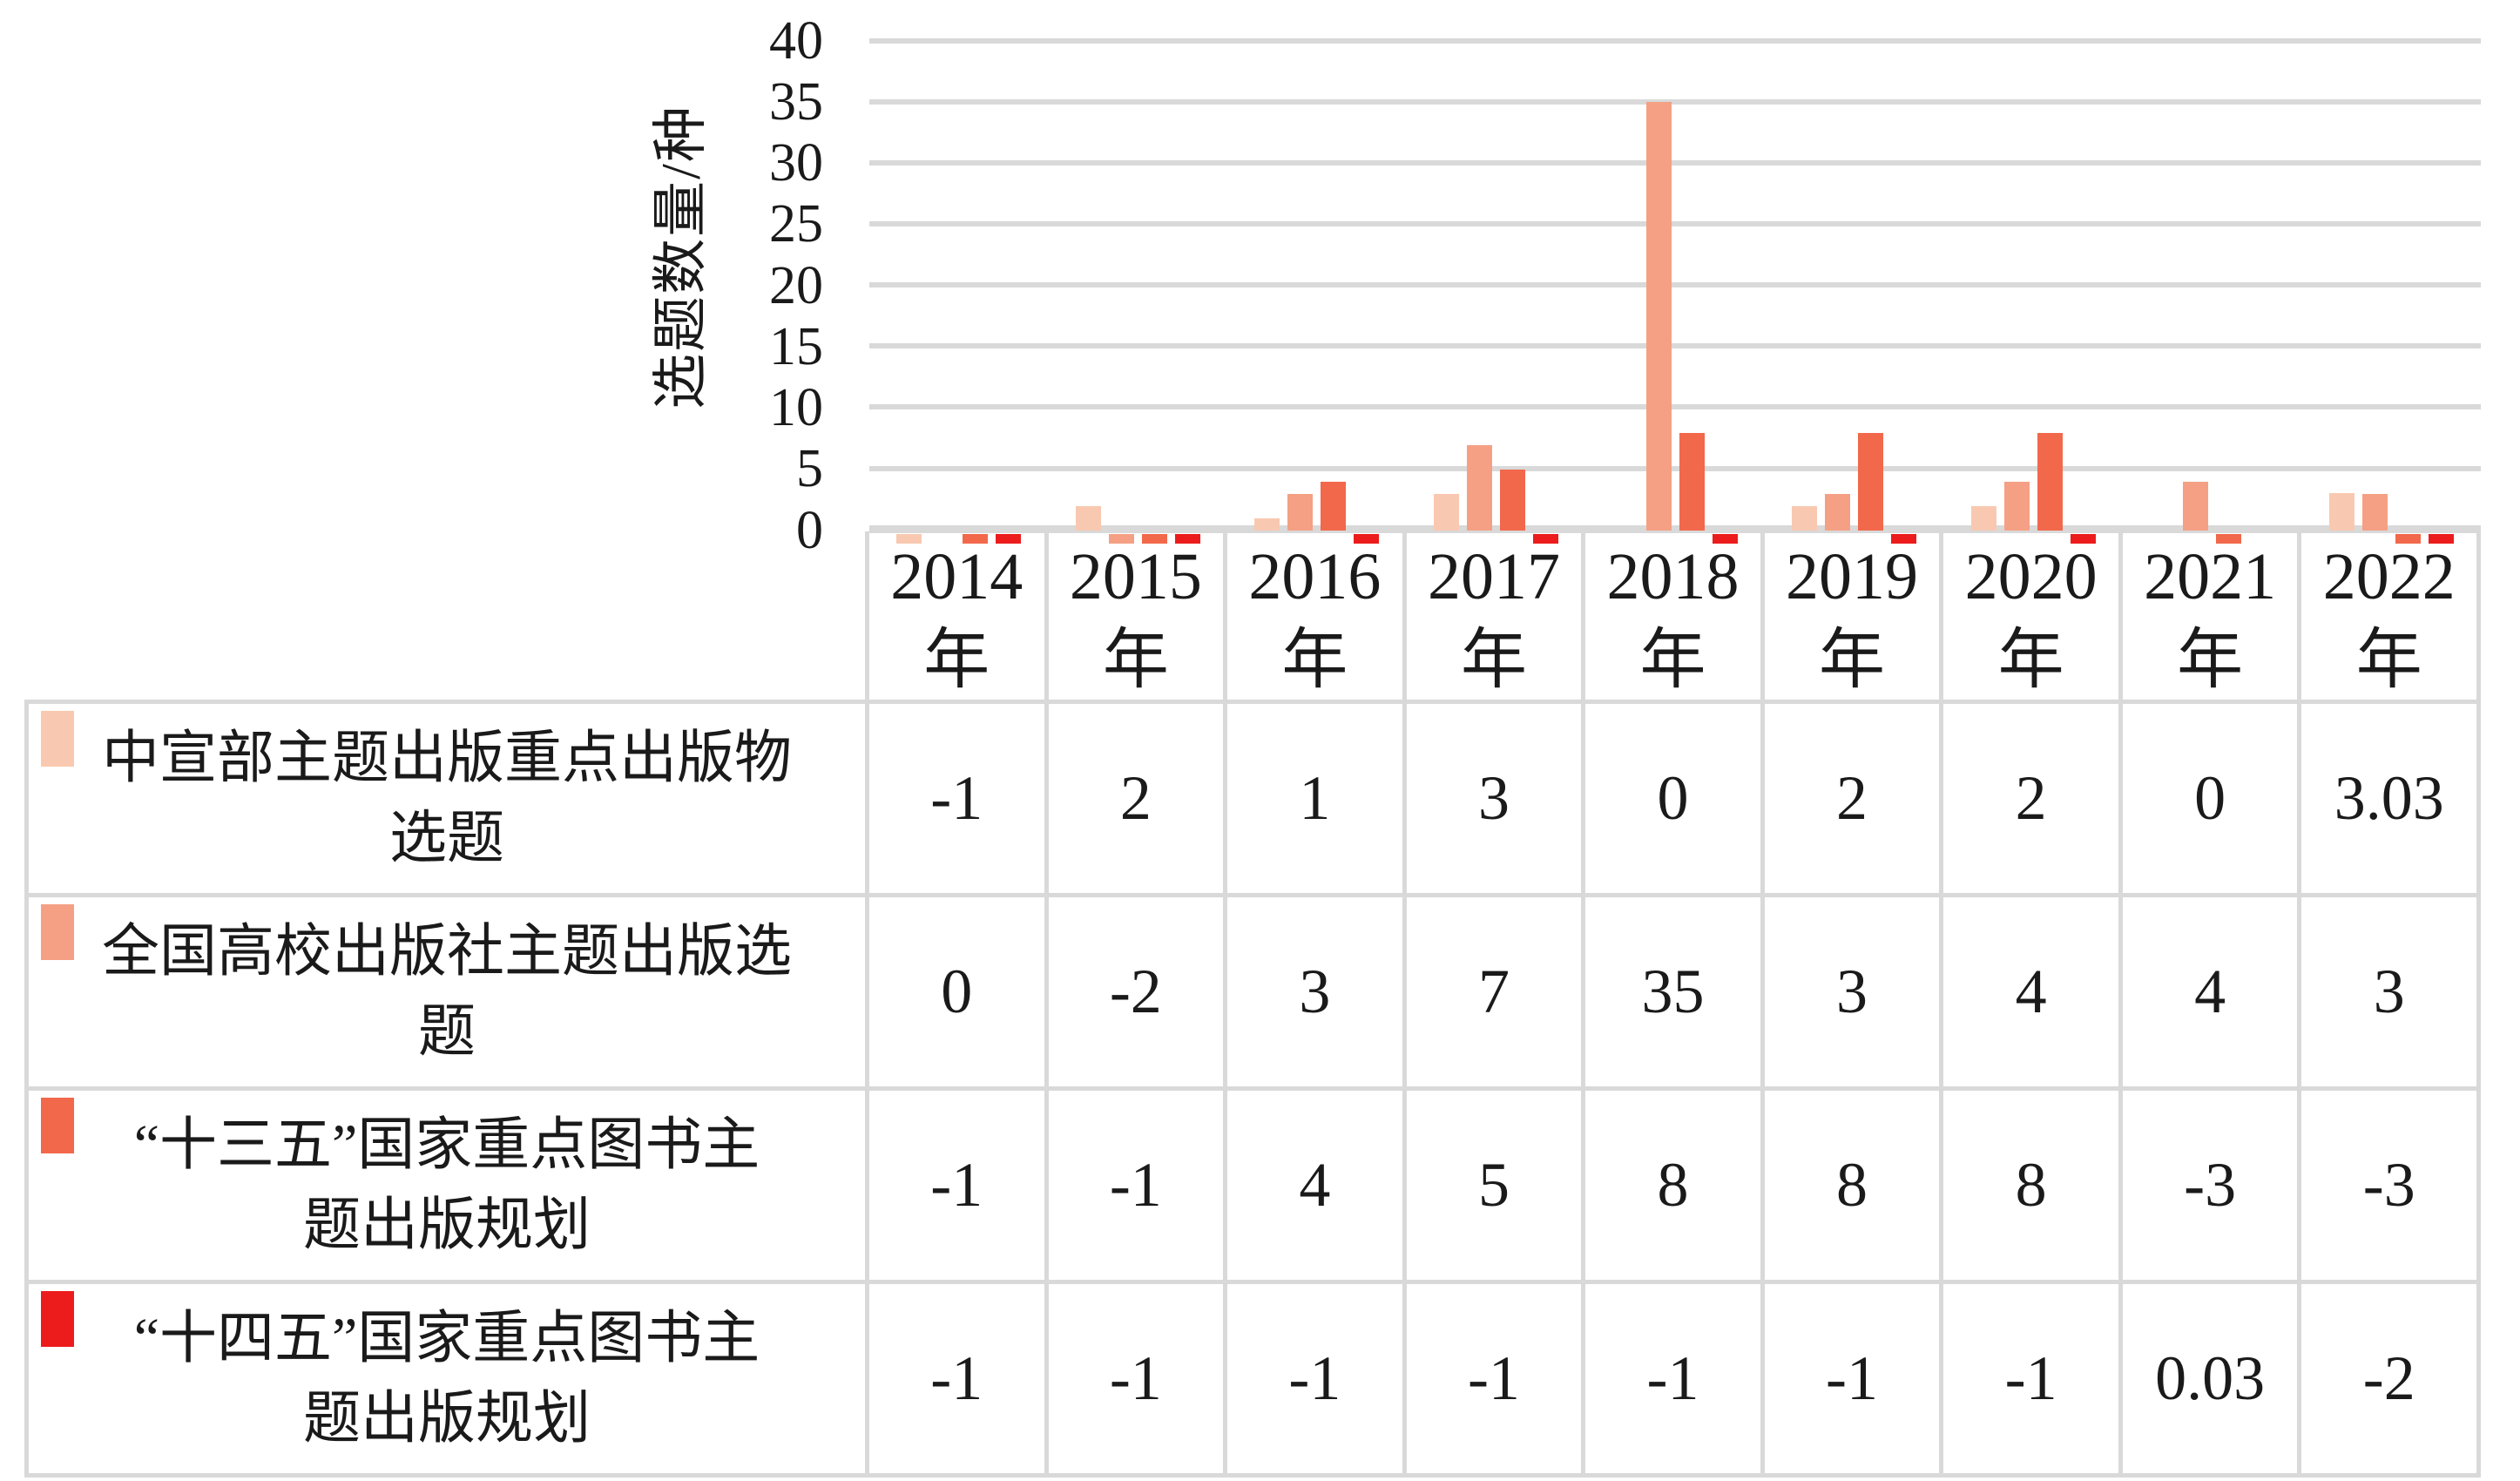  What do you see at coordinates (2391, 994) in the screenshot?
I see `table-cell-r2-2022: 3` at bounding box center [2391, 994].